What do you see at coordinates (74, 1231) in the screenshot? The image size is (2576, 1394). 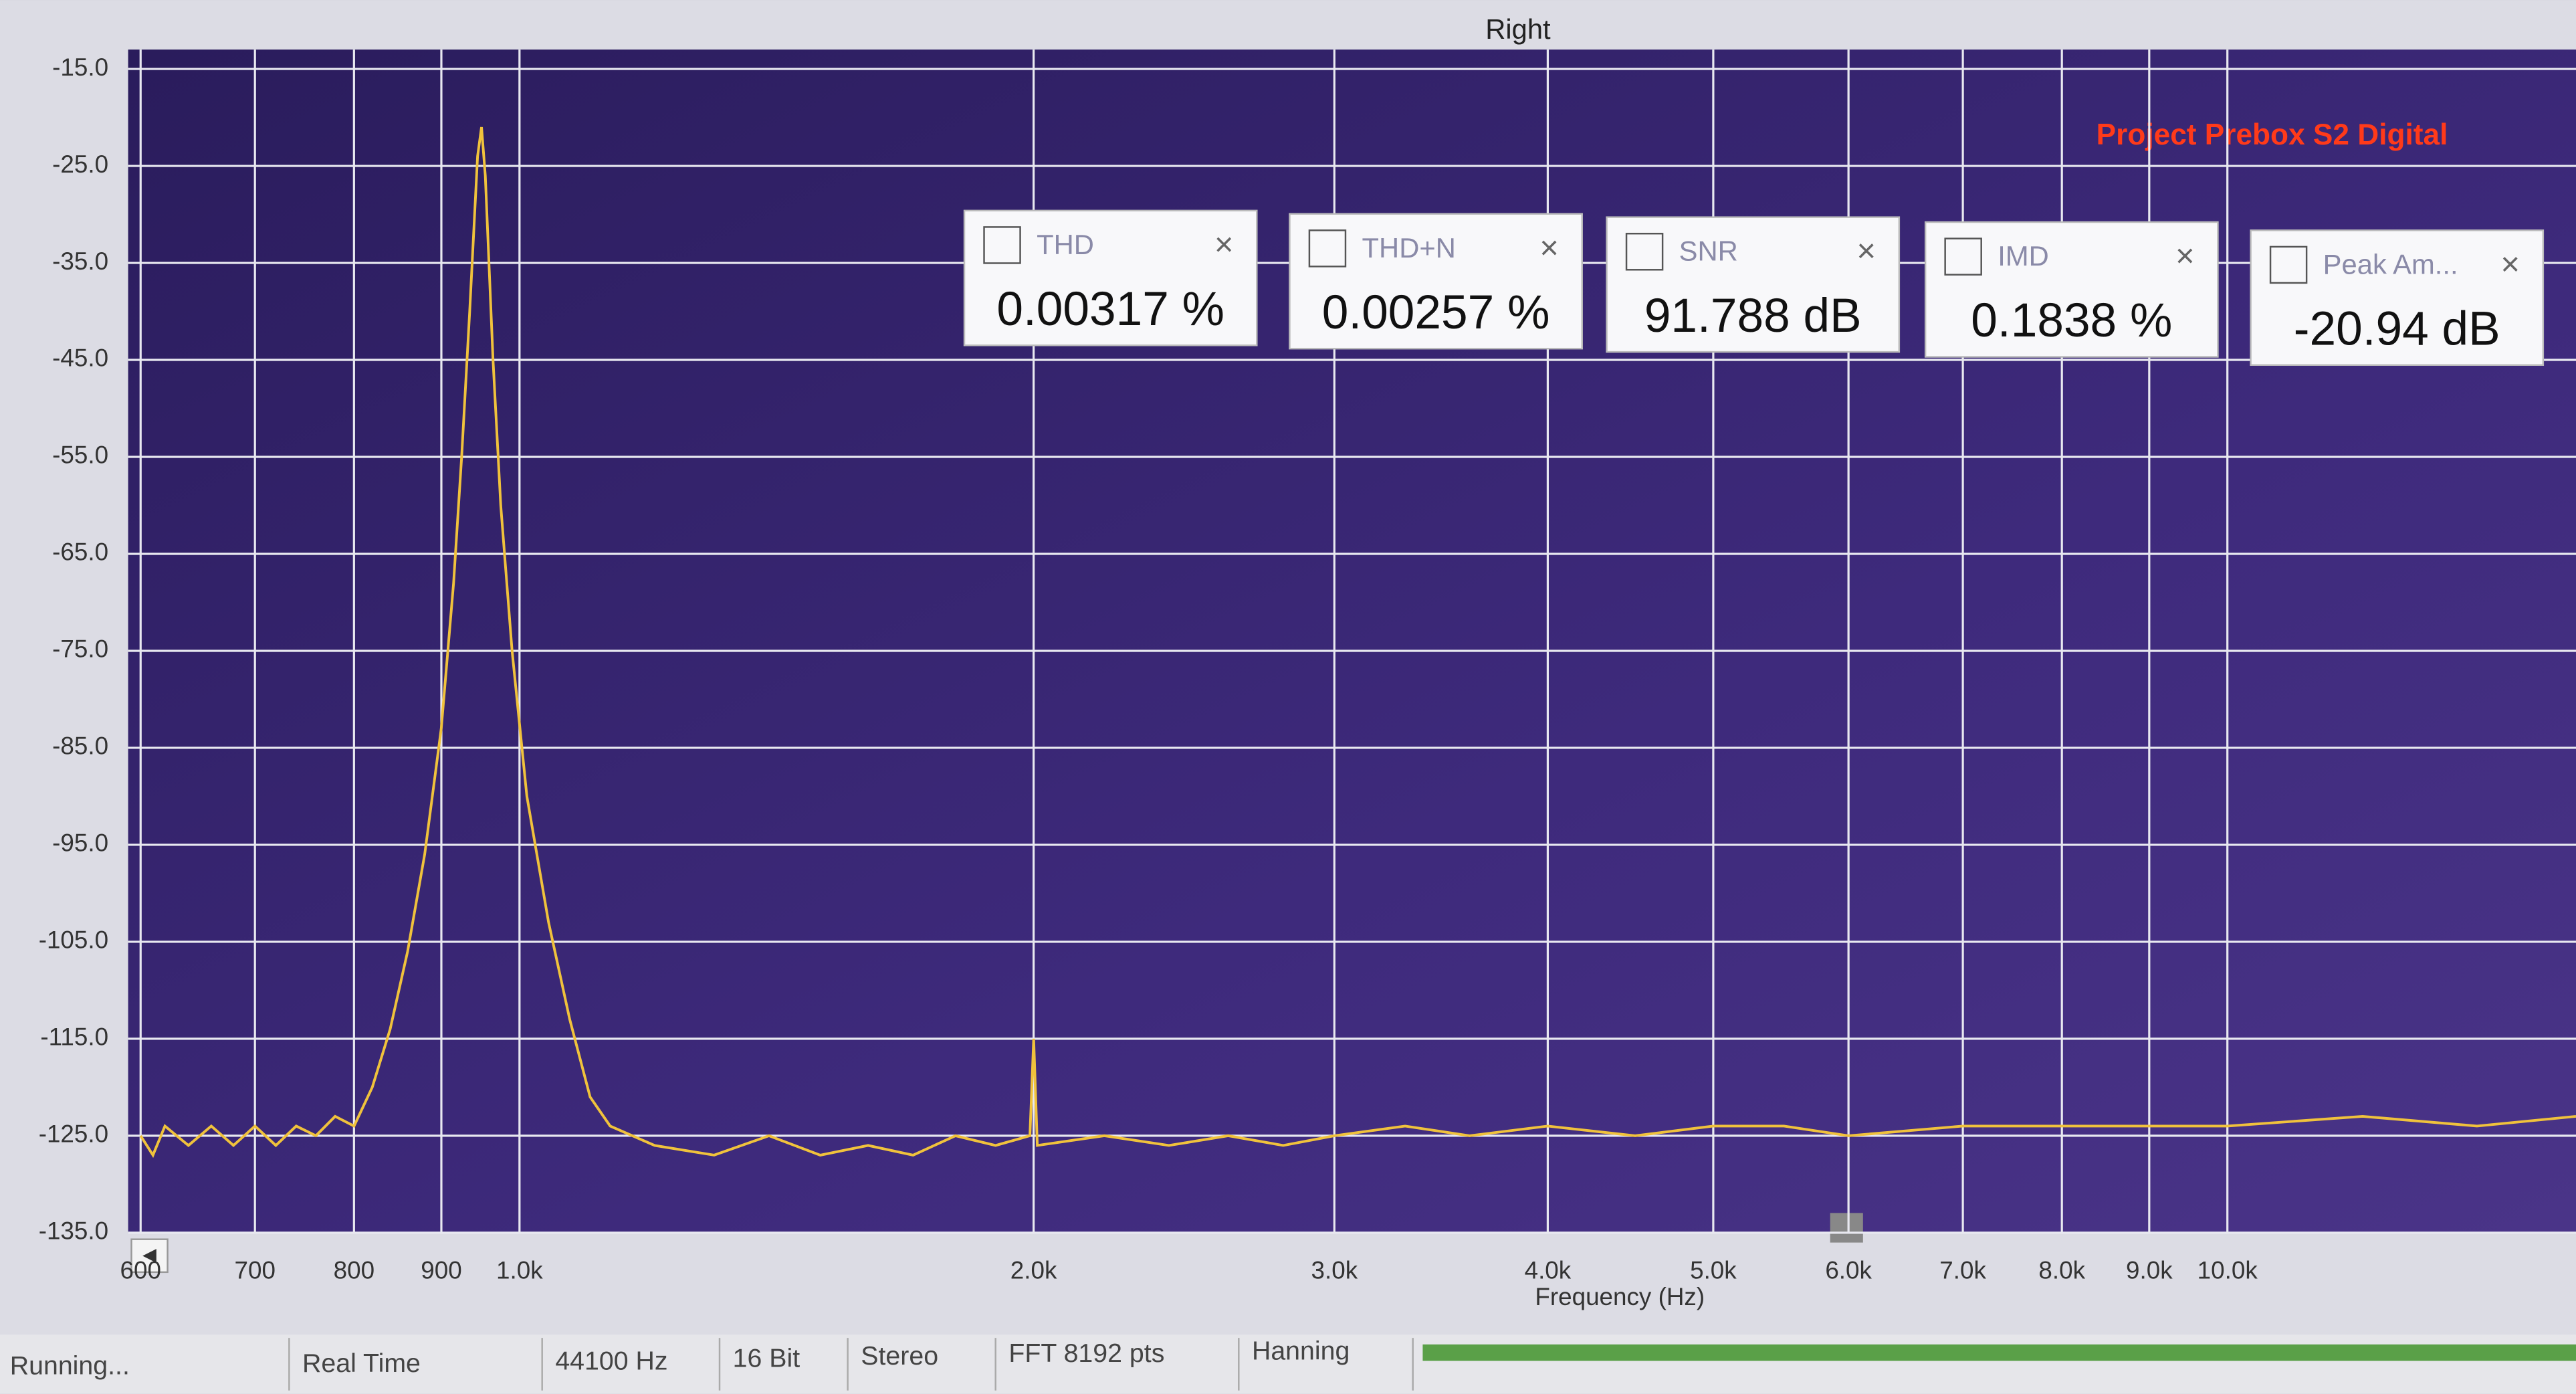 I see `y-tick-label: -135.0` at bounding box center [74, 1231].